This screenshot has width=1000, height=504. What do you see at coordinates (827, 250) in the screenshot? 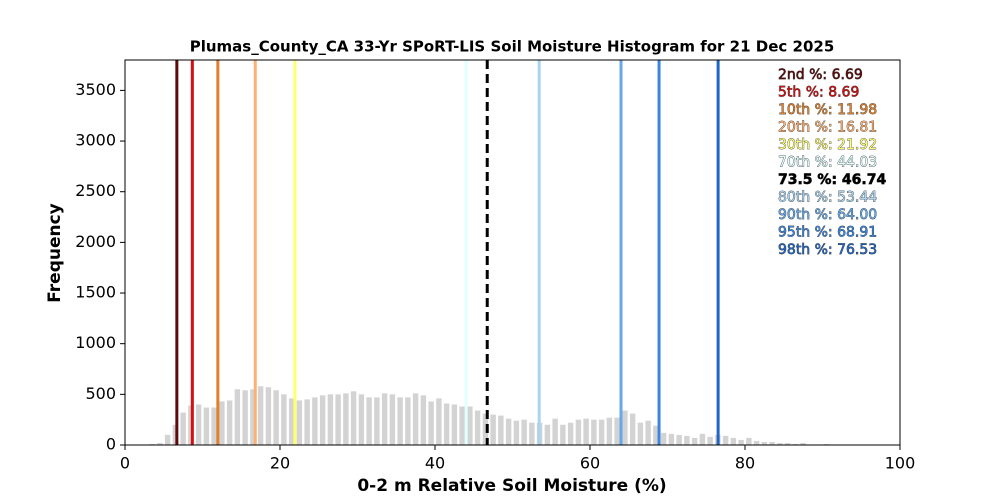
I see `percentile-label: 98th %: 76.53` at bounding box center [827, 250].